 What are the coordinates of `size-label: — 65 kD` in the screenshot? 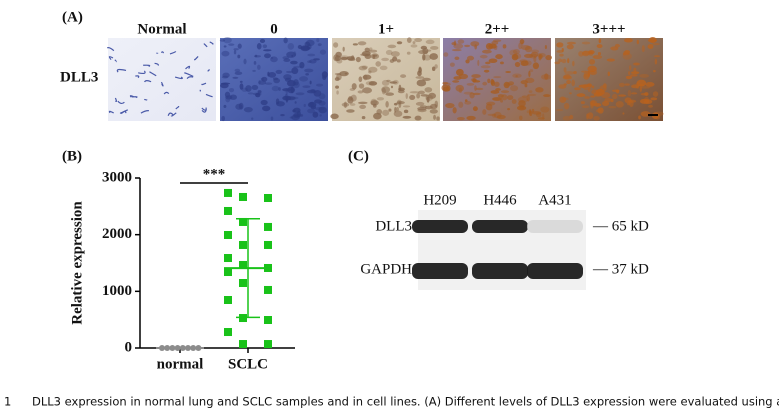 It's located at (620, 226).